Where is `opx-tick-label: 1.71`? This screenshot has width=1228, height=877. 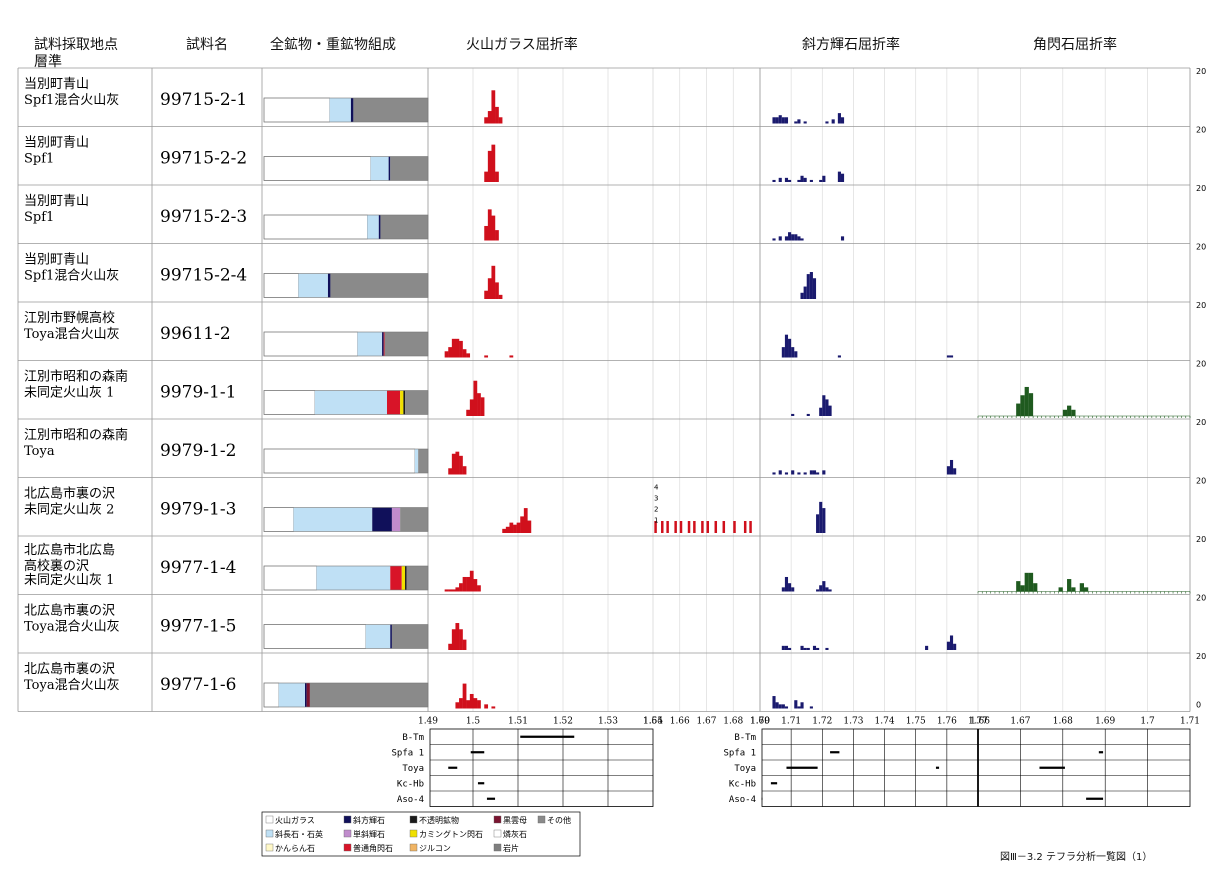 opx-tick-label: 1.71 is located at coordinates (791, 722).